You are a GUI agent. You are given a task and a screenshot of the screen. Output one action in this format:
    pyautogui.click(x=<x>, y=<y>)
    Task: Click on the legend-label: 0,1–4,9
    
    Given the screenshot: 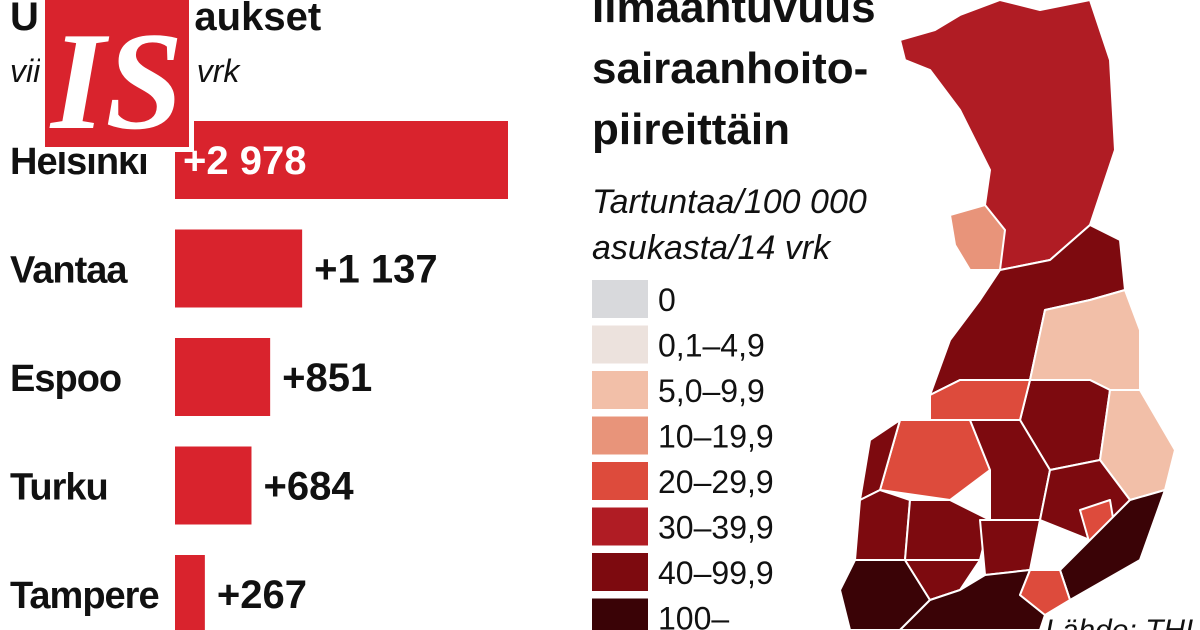 What is the action you would take?
    pyautogui.click(x=711, y=346)
    